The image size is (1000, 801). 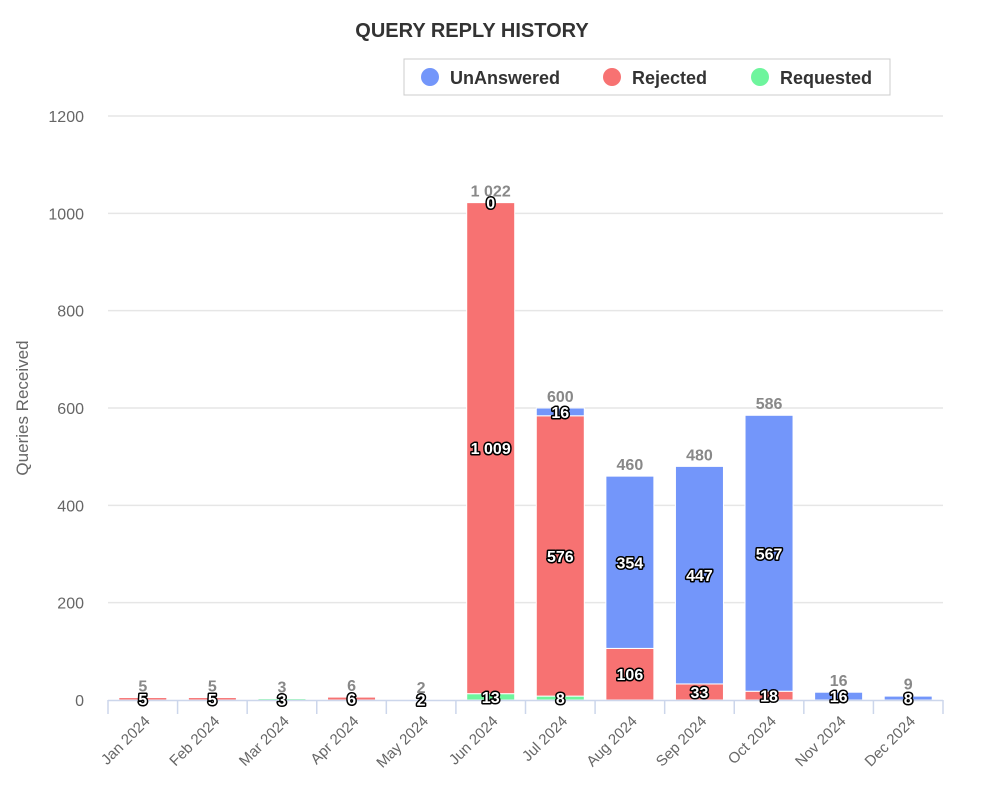 I want to click on stack-total-label: 600, so click(x=560, y=397).